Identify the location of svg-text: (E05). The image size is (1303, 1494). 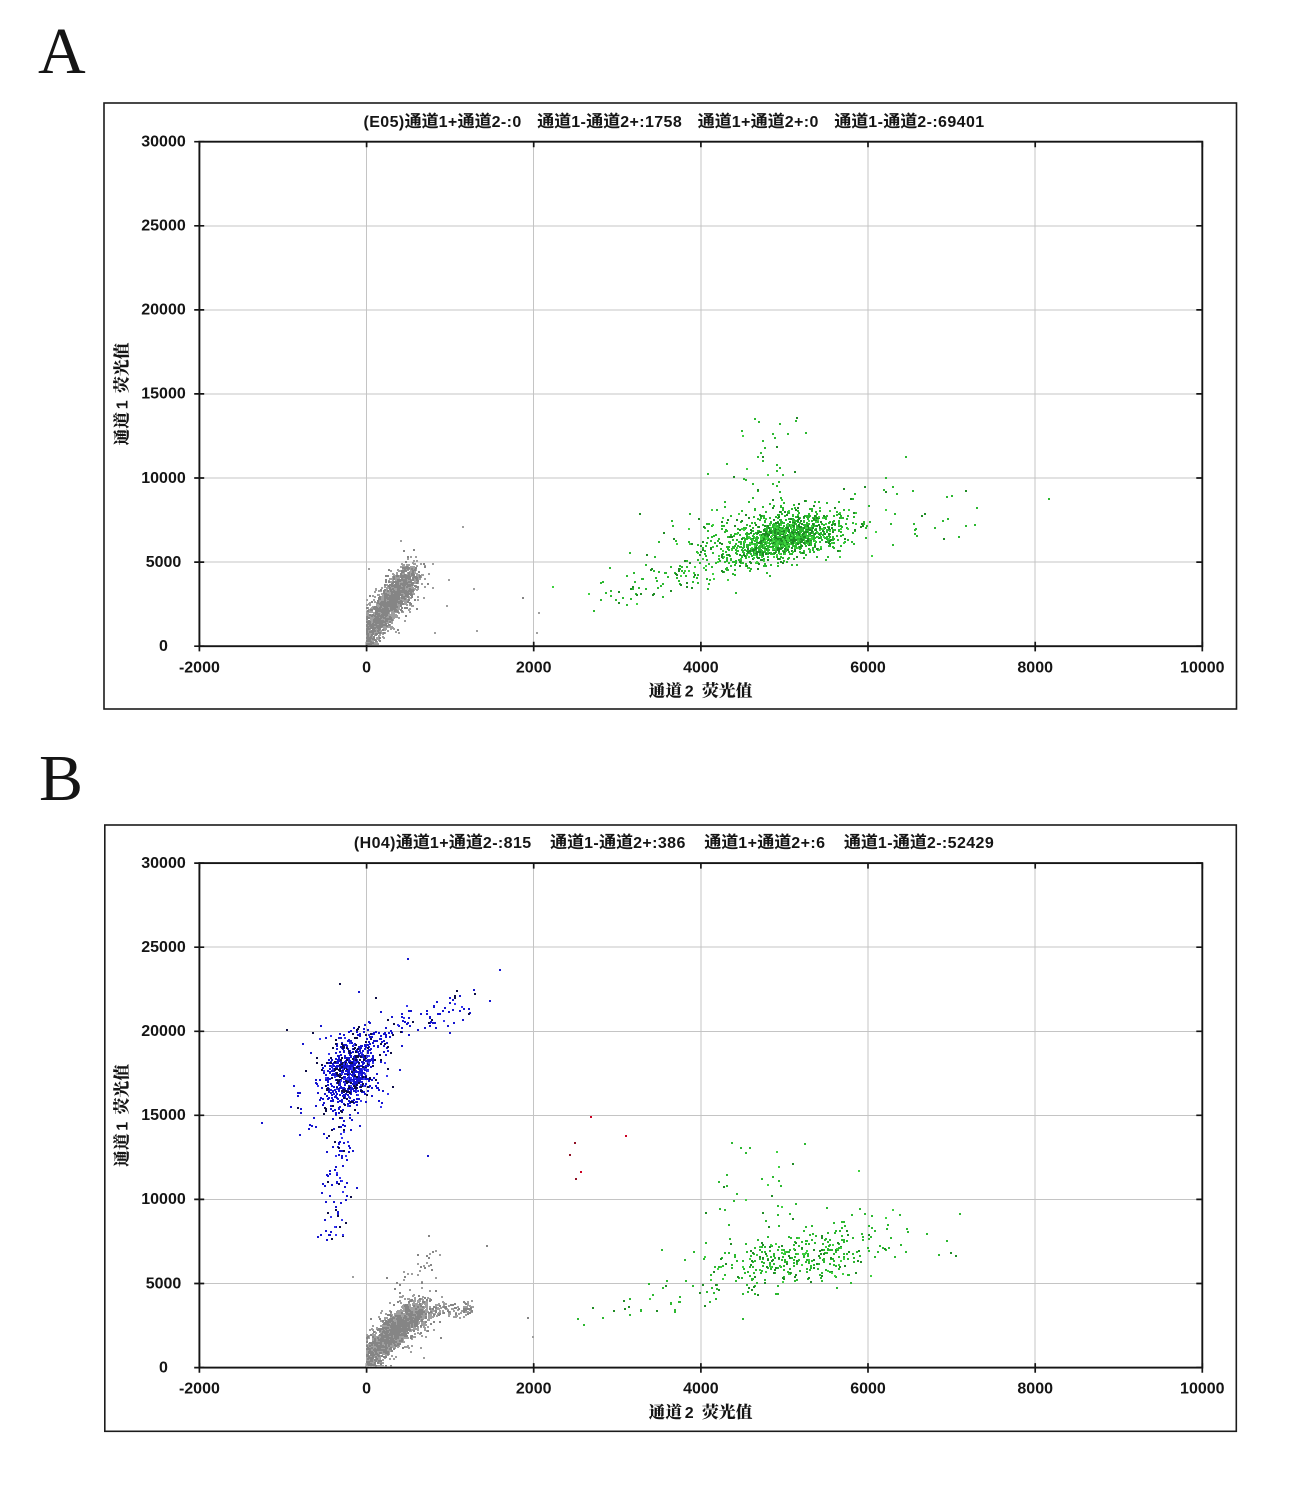
(384, 122).